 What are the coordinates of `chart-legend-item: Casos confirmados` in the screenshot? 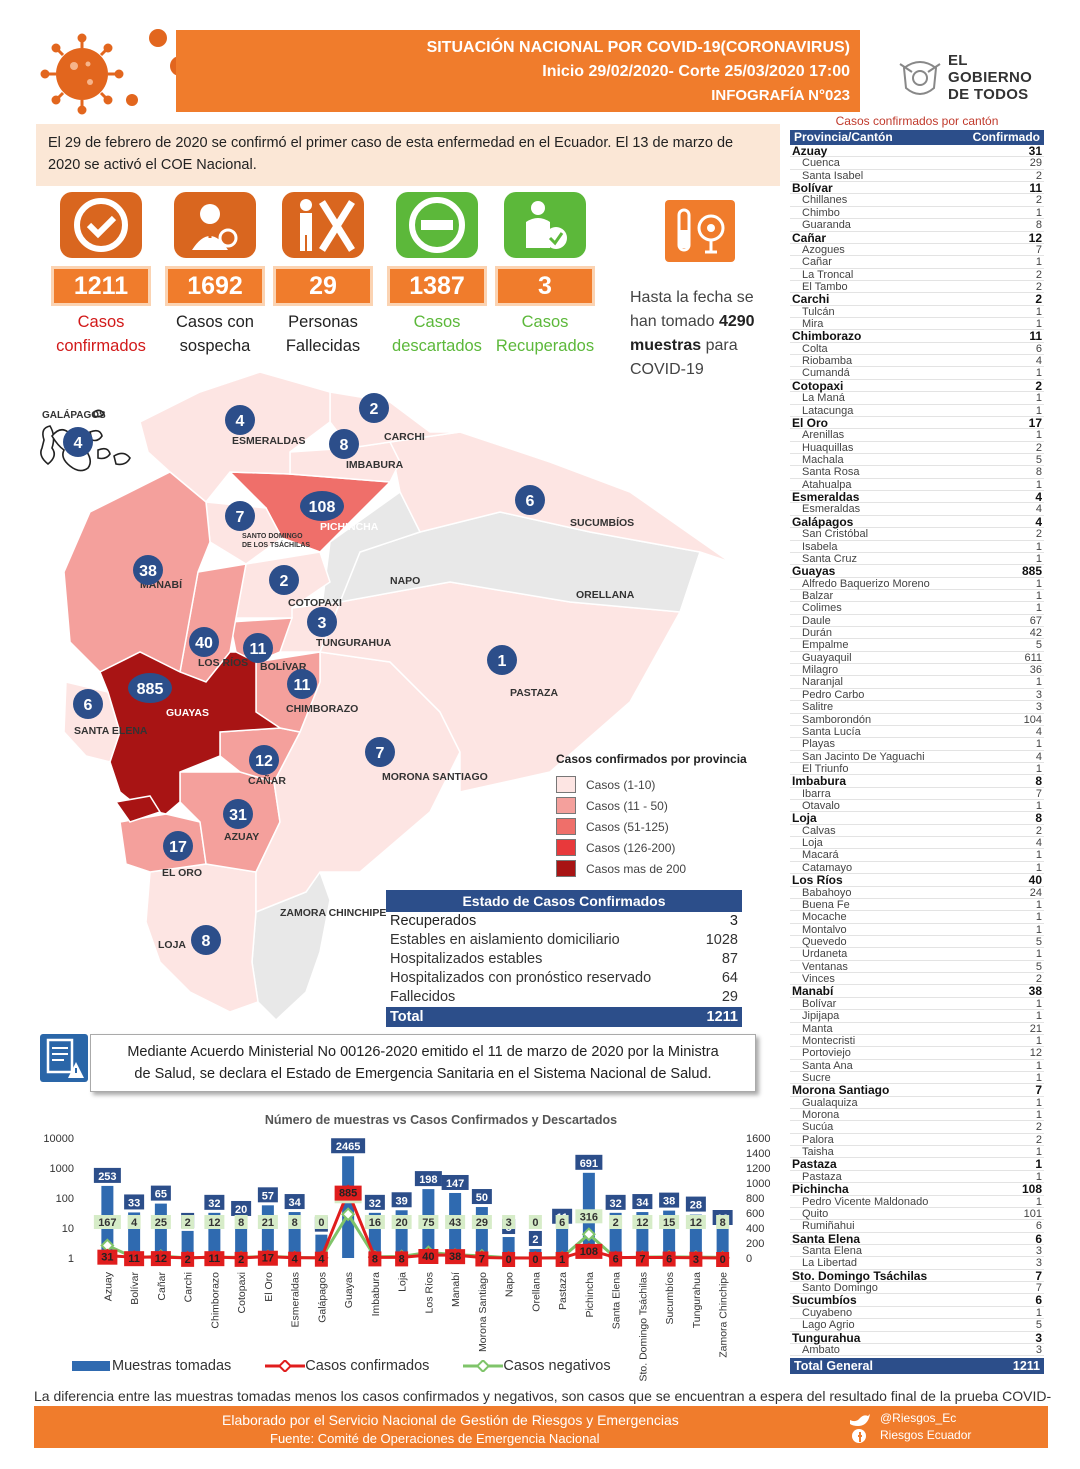 It's located at (347, 1366).